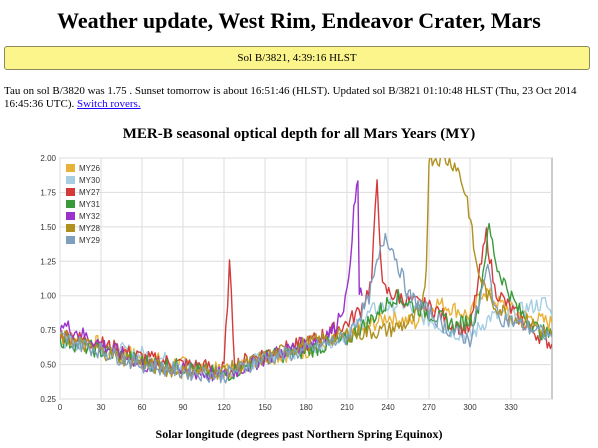 The width and height of the screenshot is (598, 448). Describe the element at coordinates (89, 192) in the screenshot. I see `legend-label-my27: MY27` at that location.